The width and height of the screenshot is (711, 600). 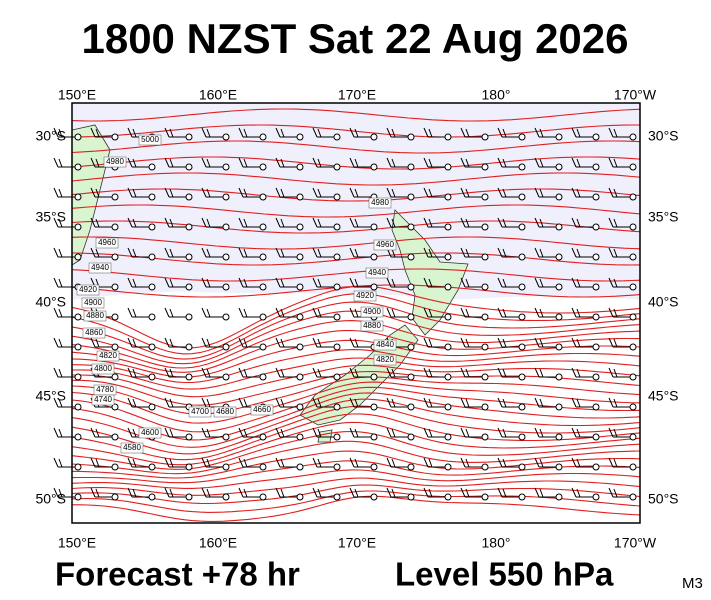 What do you see at coordinates (372, 325) in the screenshot?
I see `contour-label: 4880` at bounding box center [372, 325].